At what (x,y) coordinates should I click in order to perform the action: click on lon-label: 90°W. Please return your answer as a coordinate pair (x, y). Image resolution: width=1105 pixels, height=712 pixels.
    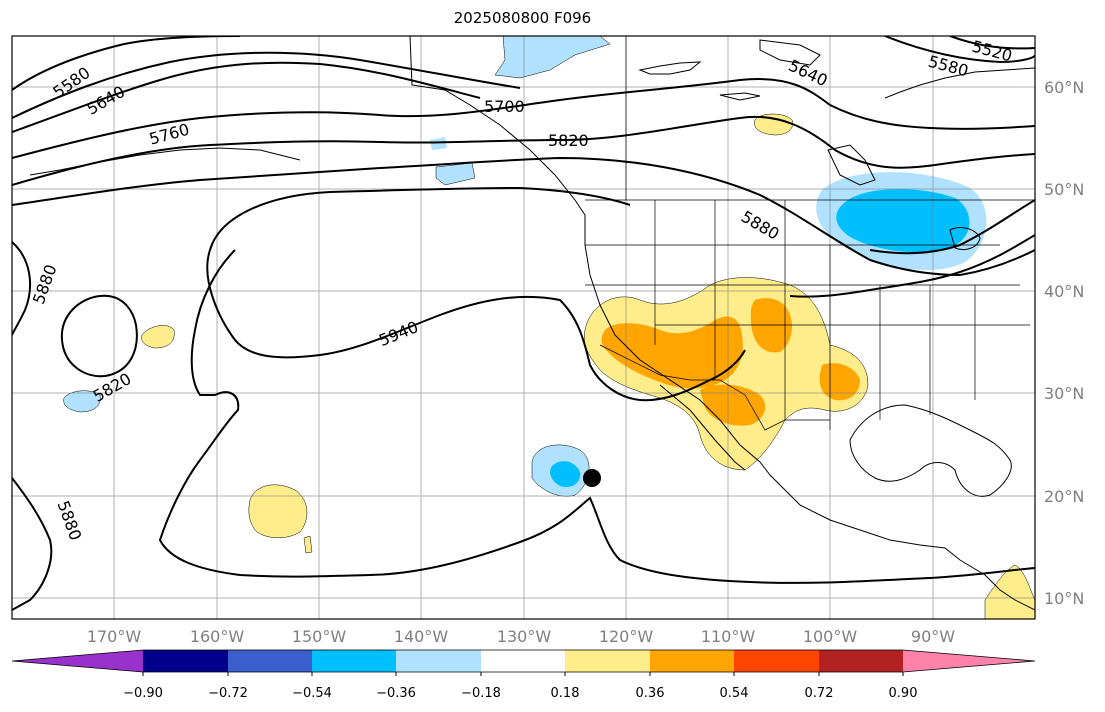
    Looking at the image, I should click on (933, 636).